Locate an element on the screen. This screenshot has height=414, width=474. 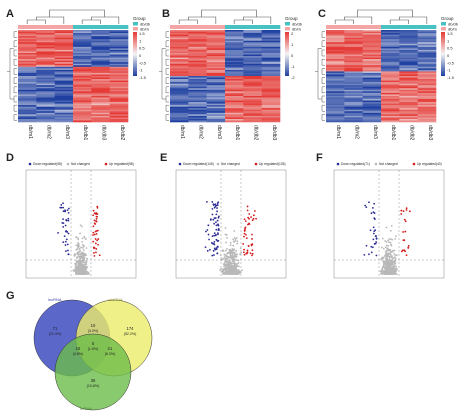
group-legend-label: db/db is located at coordinates (297, 24).